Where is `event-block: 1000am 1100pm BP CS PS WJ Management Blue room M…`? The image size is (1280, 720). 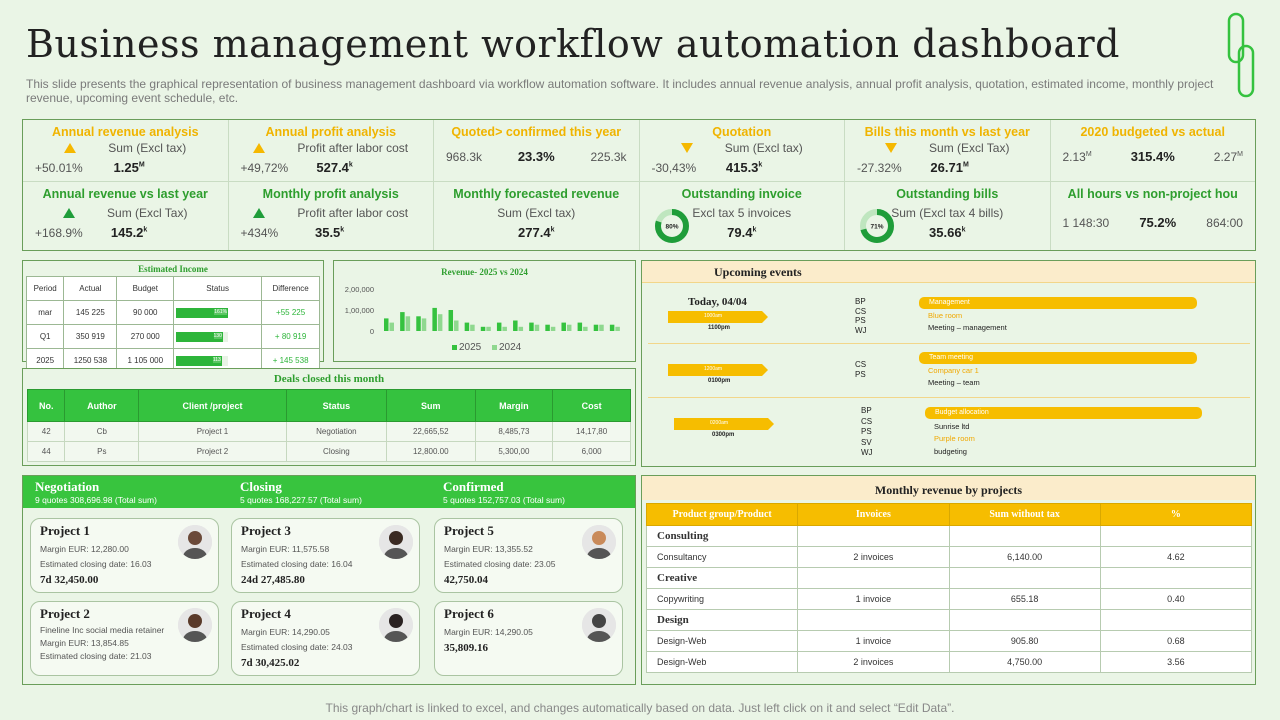
event-block: 1000am 1100pm BP CS PS WJ Management Blue room M… is located at coordinates (949, 315).